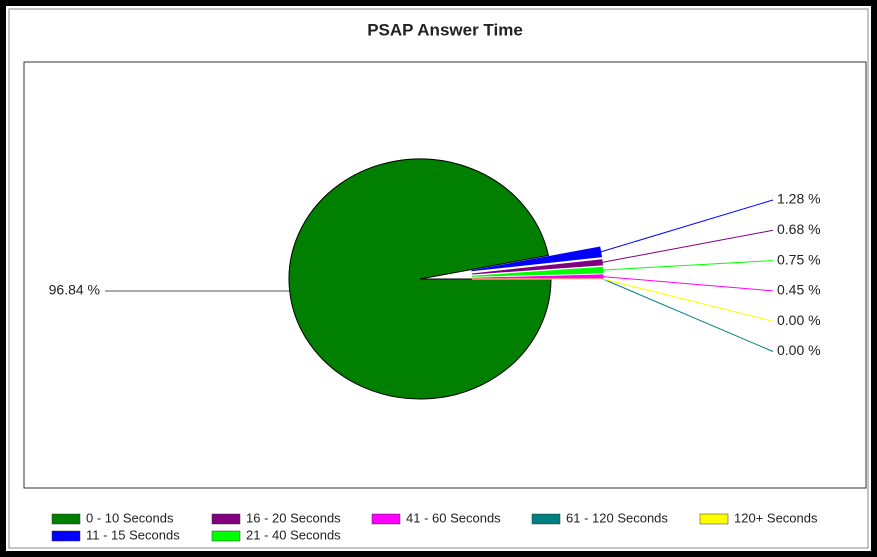 This screenshot has width=877, height=557. Describe the element at coordinates (133, 534) in the screenshot. I see `legend-label: 11 - 15 Seconds` at that location.